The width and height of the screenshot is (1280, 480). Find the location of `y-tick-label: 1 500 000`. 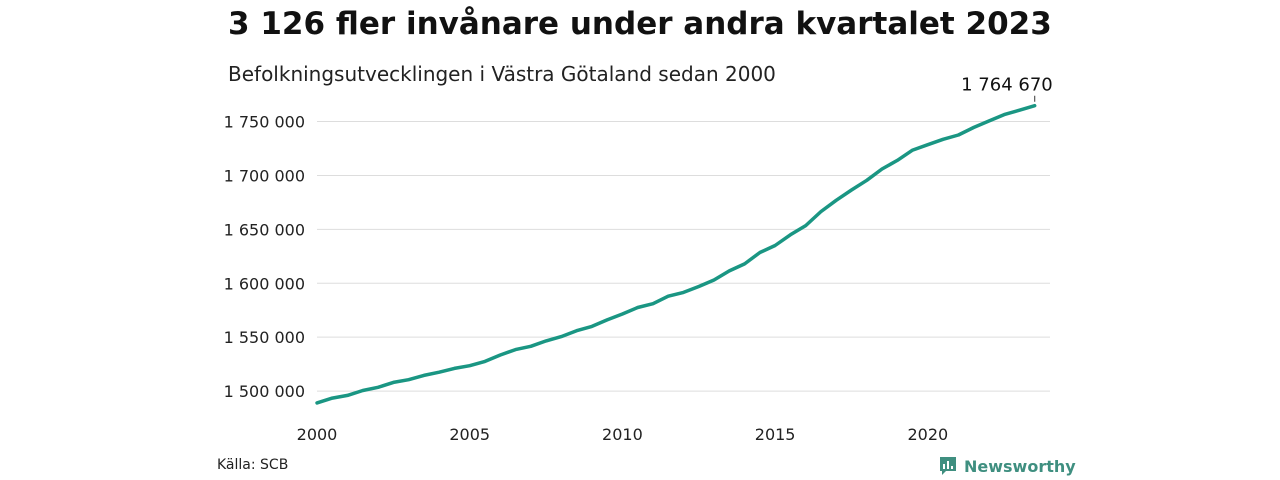

y-tick-label: 1 500 000 is located at coordinates (264, 391).